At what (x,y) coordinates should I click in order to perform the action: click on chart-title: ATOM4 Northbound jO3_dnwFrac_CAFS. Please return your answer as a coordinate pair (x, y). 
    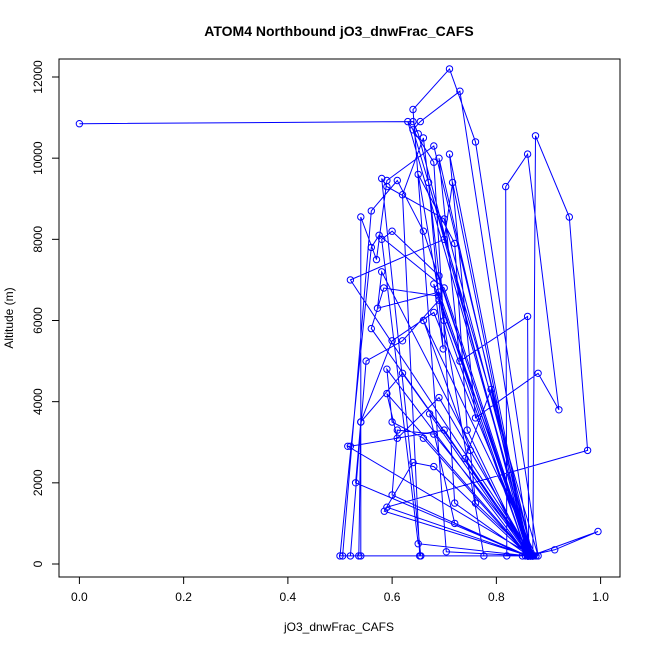
    Looking at the image, I should click on (338, 31).